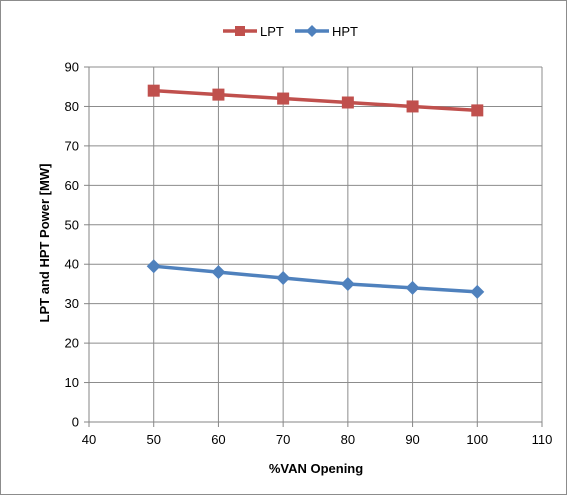 The width and height of the screenshot is (567, 496). What do you see at coordinates (348, 439) in the screenshot?
I see `x-tick-label: 80` at bounding box center [348, 439].